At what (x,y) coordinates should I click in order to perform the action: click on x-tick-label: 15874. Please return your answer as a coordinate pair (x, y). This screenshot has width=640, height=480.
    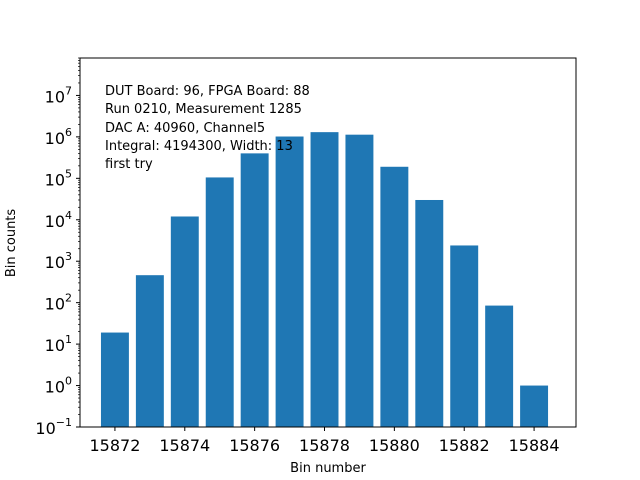
    Looking at the image, I should click on (184, 445).